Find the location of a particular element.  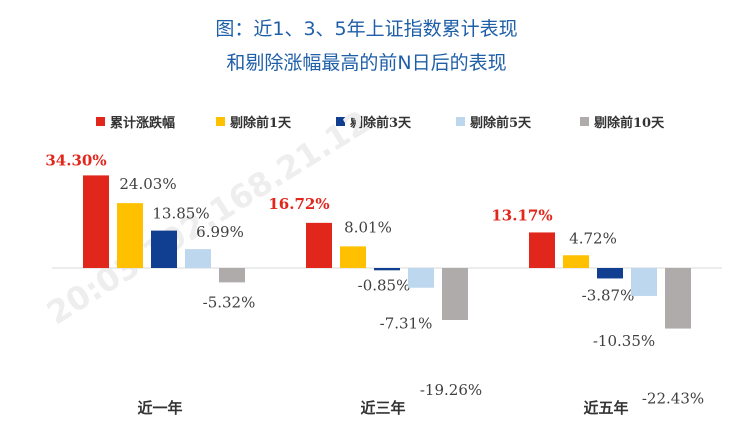

legend-item-1: 累计涨跌幅 is located at coordinates (135, 121).